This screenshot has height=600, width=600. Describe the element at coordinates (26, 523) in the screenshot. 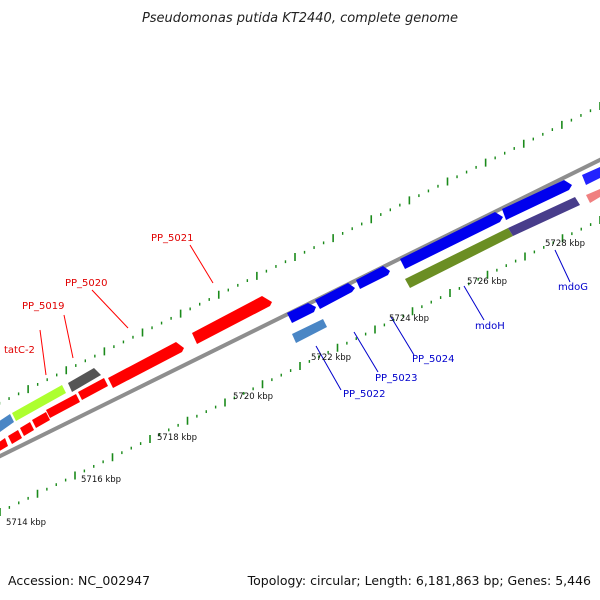

I see `scale-label-5714: 5714 kbp` at that location.